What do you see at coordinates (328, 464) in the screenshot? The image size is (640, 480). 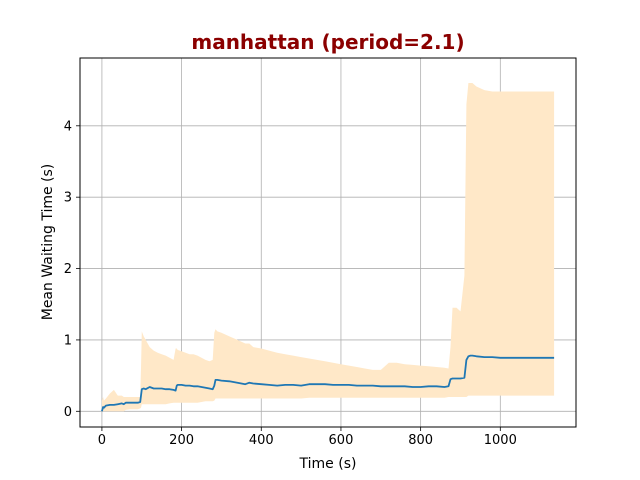 I see `x-axis-label: Time (s)` at bounding box center [328, 464].